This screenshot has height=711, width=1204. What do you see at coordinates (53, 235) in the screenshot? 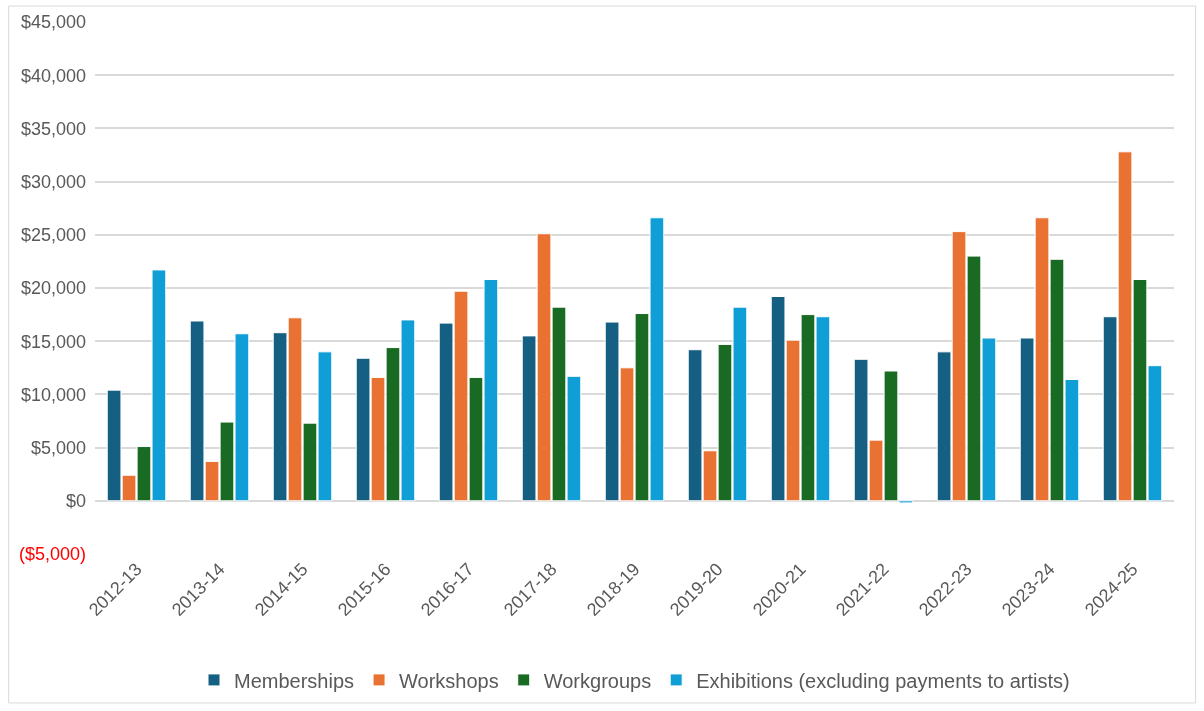
I see `y-tick-label: $25,000` at bounding box center [53, 235].